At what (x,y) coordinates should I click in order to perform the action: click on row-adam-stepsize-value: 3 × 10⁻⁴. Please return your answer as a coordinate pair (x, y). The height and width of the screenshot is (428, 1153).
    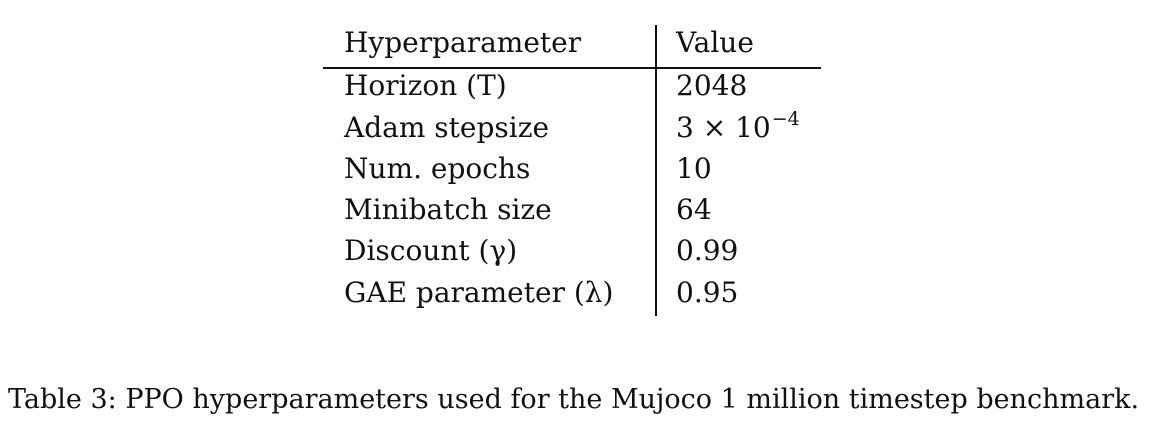
    Looking at the image, I should click on (738, 129).